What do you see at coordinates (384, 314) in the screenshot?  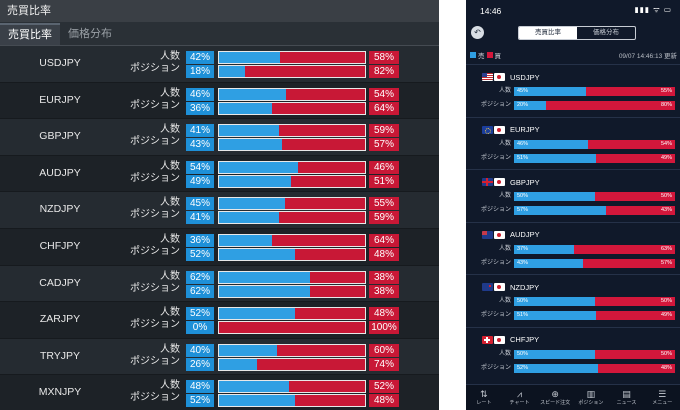 I see `people-sell-percent: 48%` at bounding box center [384, 314].